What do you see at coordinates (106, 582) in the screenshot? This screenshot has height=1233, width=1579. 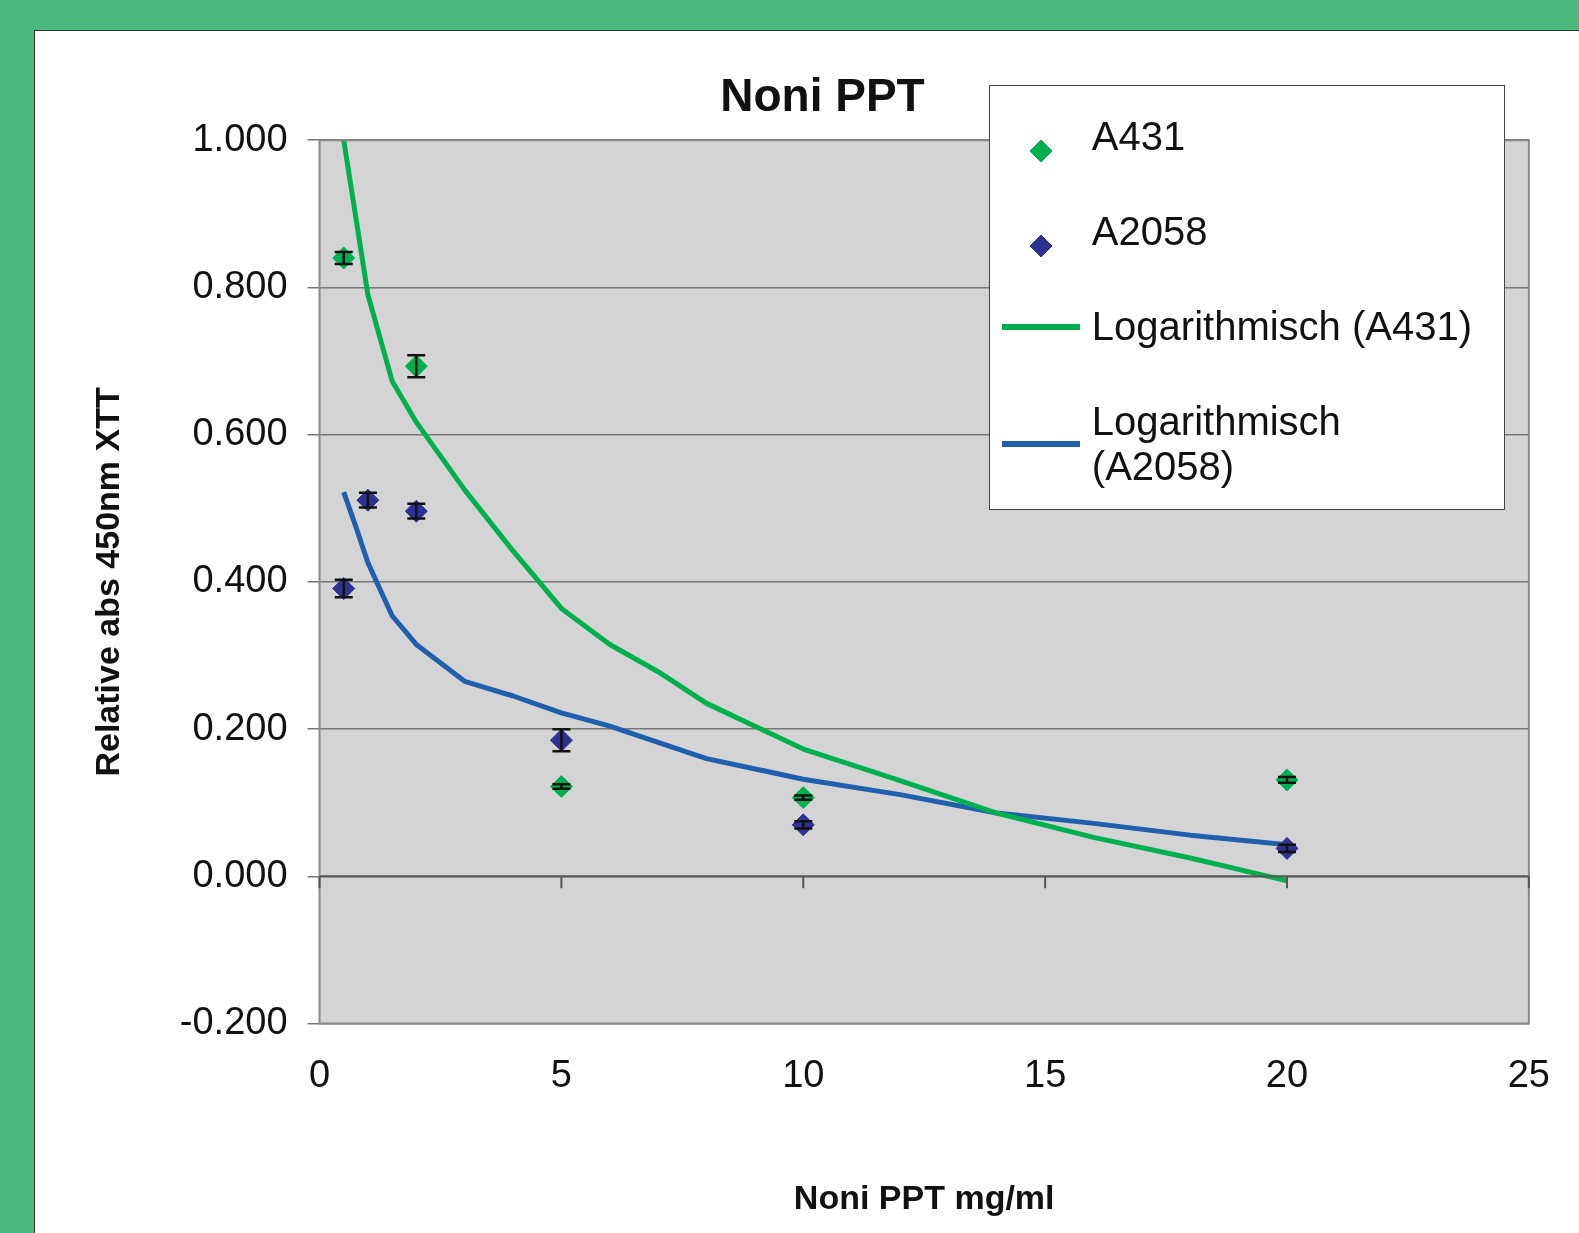 I see `y-axis-title: Relative abs 450nm XTT` at bounding box center [106, 582].